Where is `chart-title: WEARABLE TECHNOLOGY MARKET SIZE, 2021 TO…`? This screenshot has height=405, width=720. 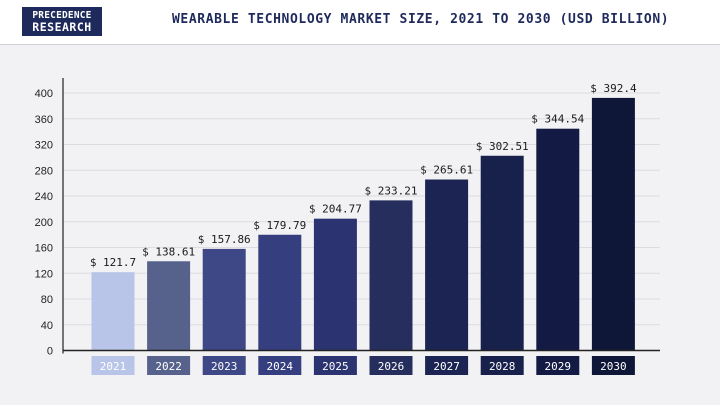
chart-title: WEARABLE TECHNOLOGY MARKET SIZE, 2021 TO… is located at coordinates (421, 19).